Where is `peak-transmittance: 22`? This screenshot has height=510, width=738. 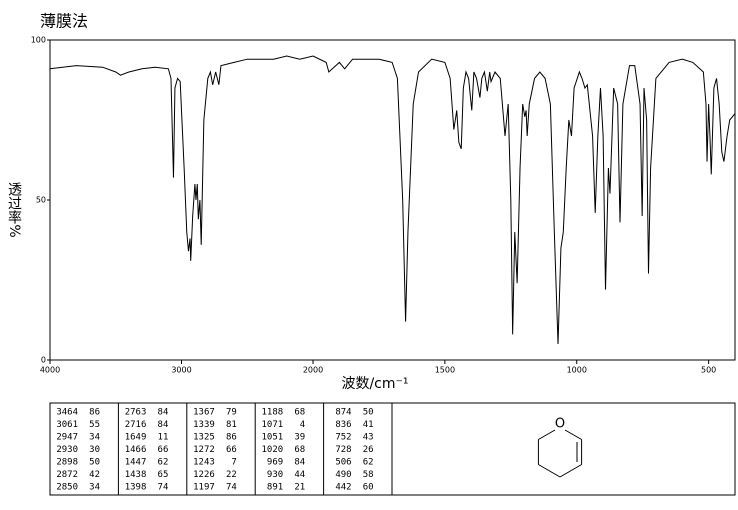 peak-transmittance: 22 is located at coordinates (231, 475).